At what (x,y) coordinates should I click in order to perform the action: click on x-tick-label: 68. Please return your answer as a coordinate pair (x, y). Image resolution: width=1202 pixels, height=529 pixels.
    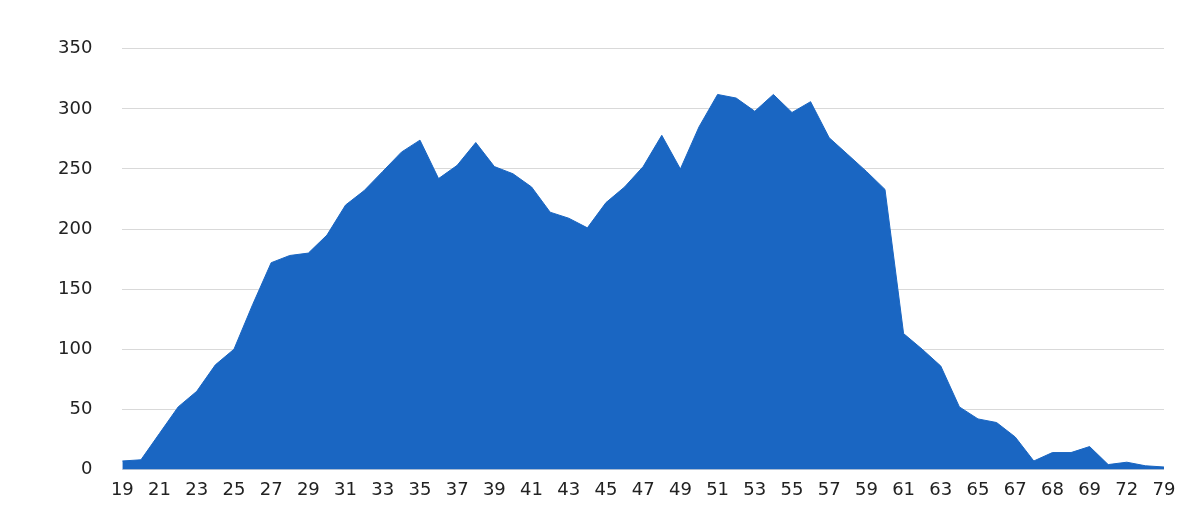
    Looking at the image, I should click on (1052, 488).